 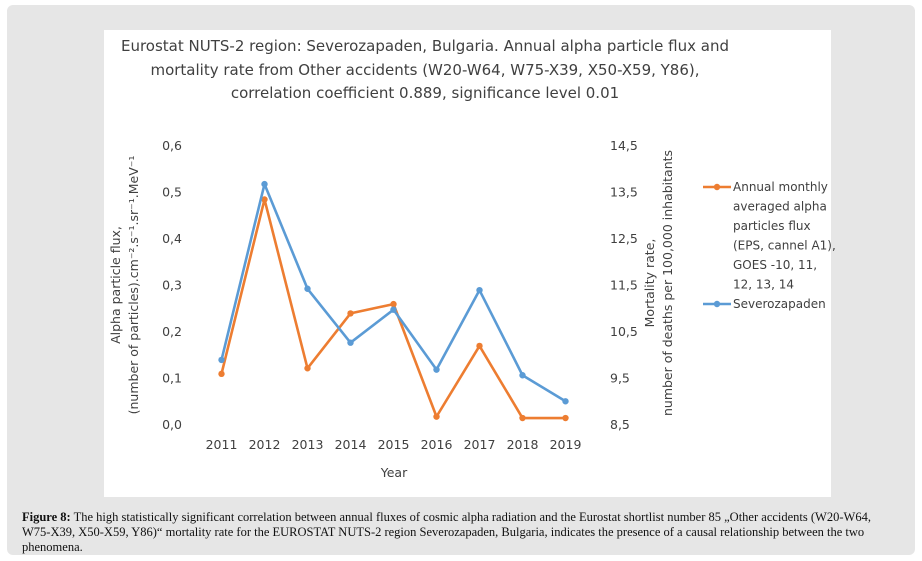 What do you see at coordinates (667, 283) in the screenshot?
I see `y-right-label-line: number of deaths per 100,000 inhabitants` at bounding box center [667, 283].